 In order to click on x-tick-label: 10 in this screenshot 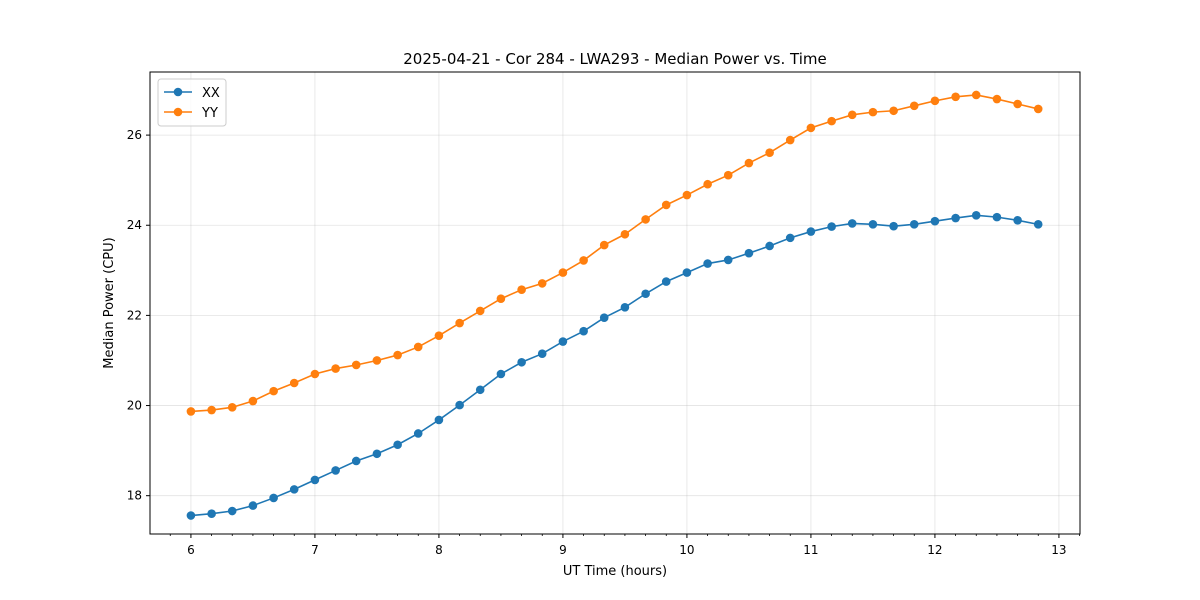, I will do `click(686, 550)`.